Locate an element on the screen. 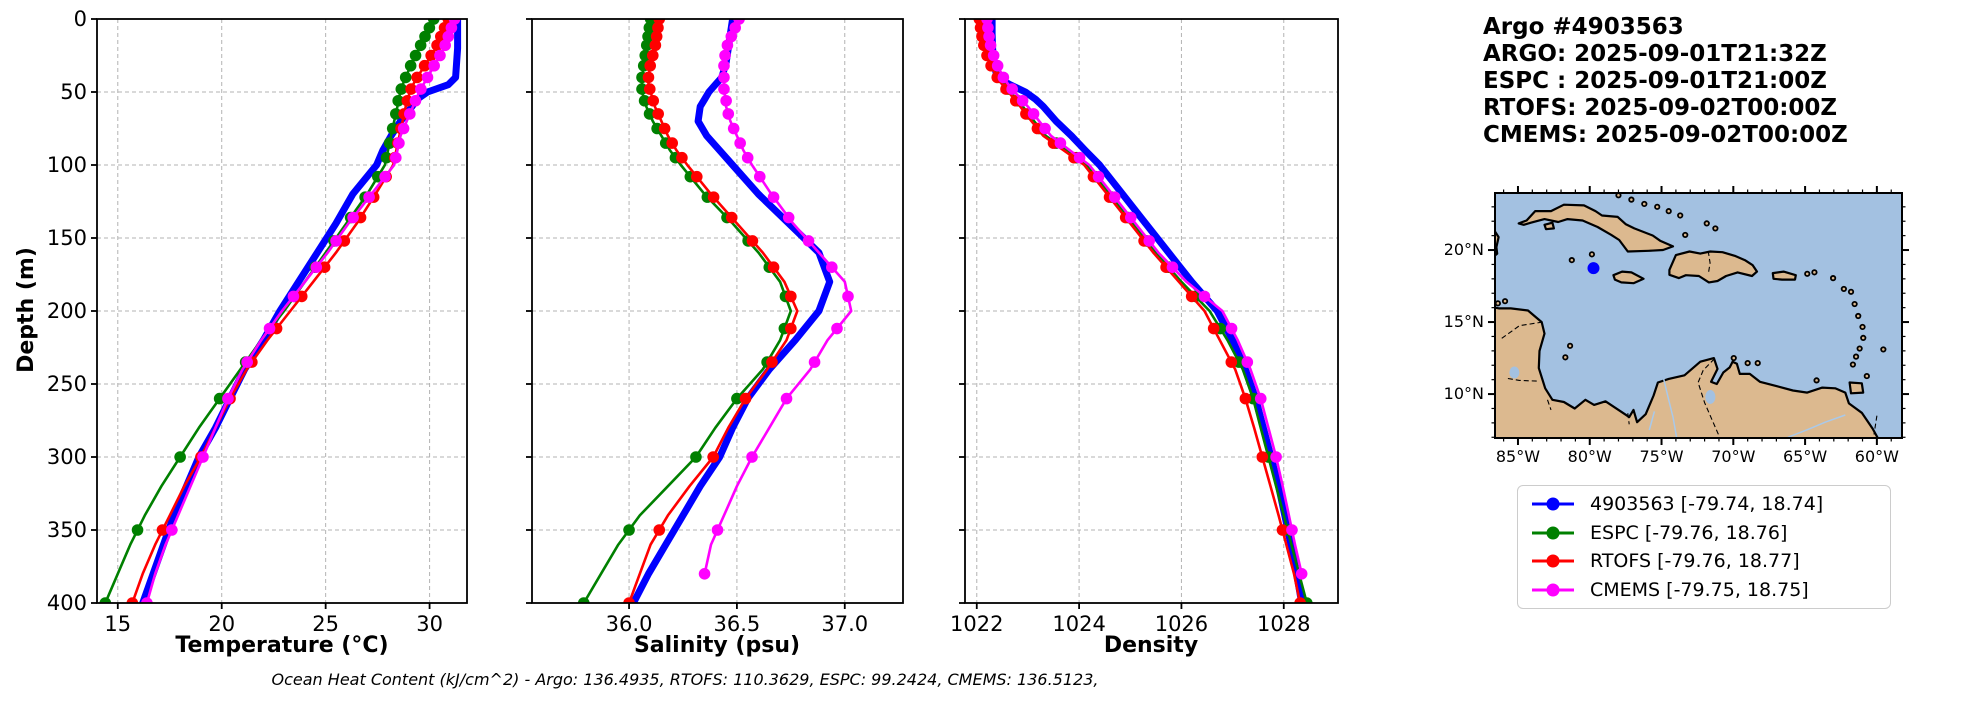 The width and height of the screenshot is (1967, 712). legend-label-cmems: CMEMS [-79.75, 18.75] is located at coordinates (1699, 589).